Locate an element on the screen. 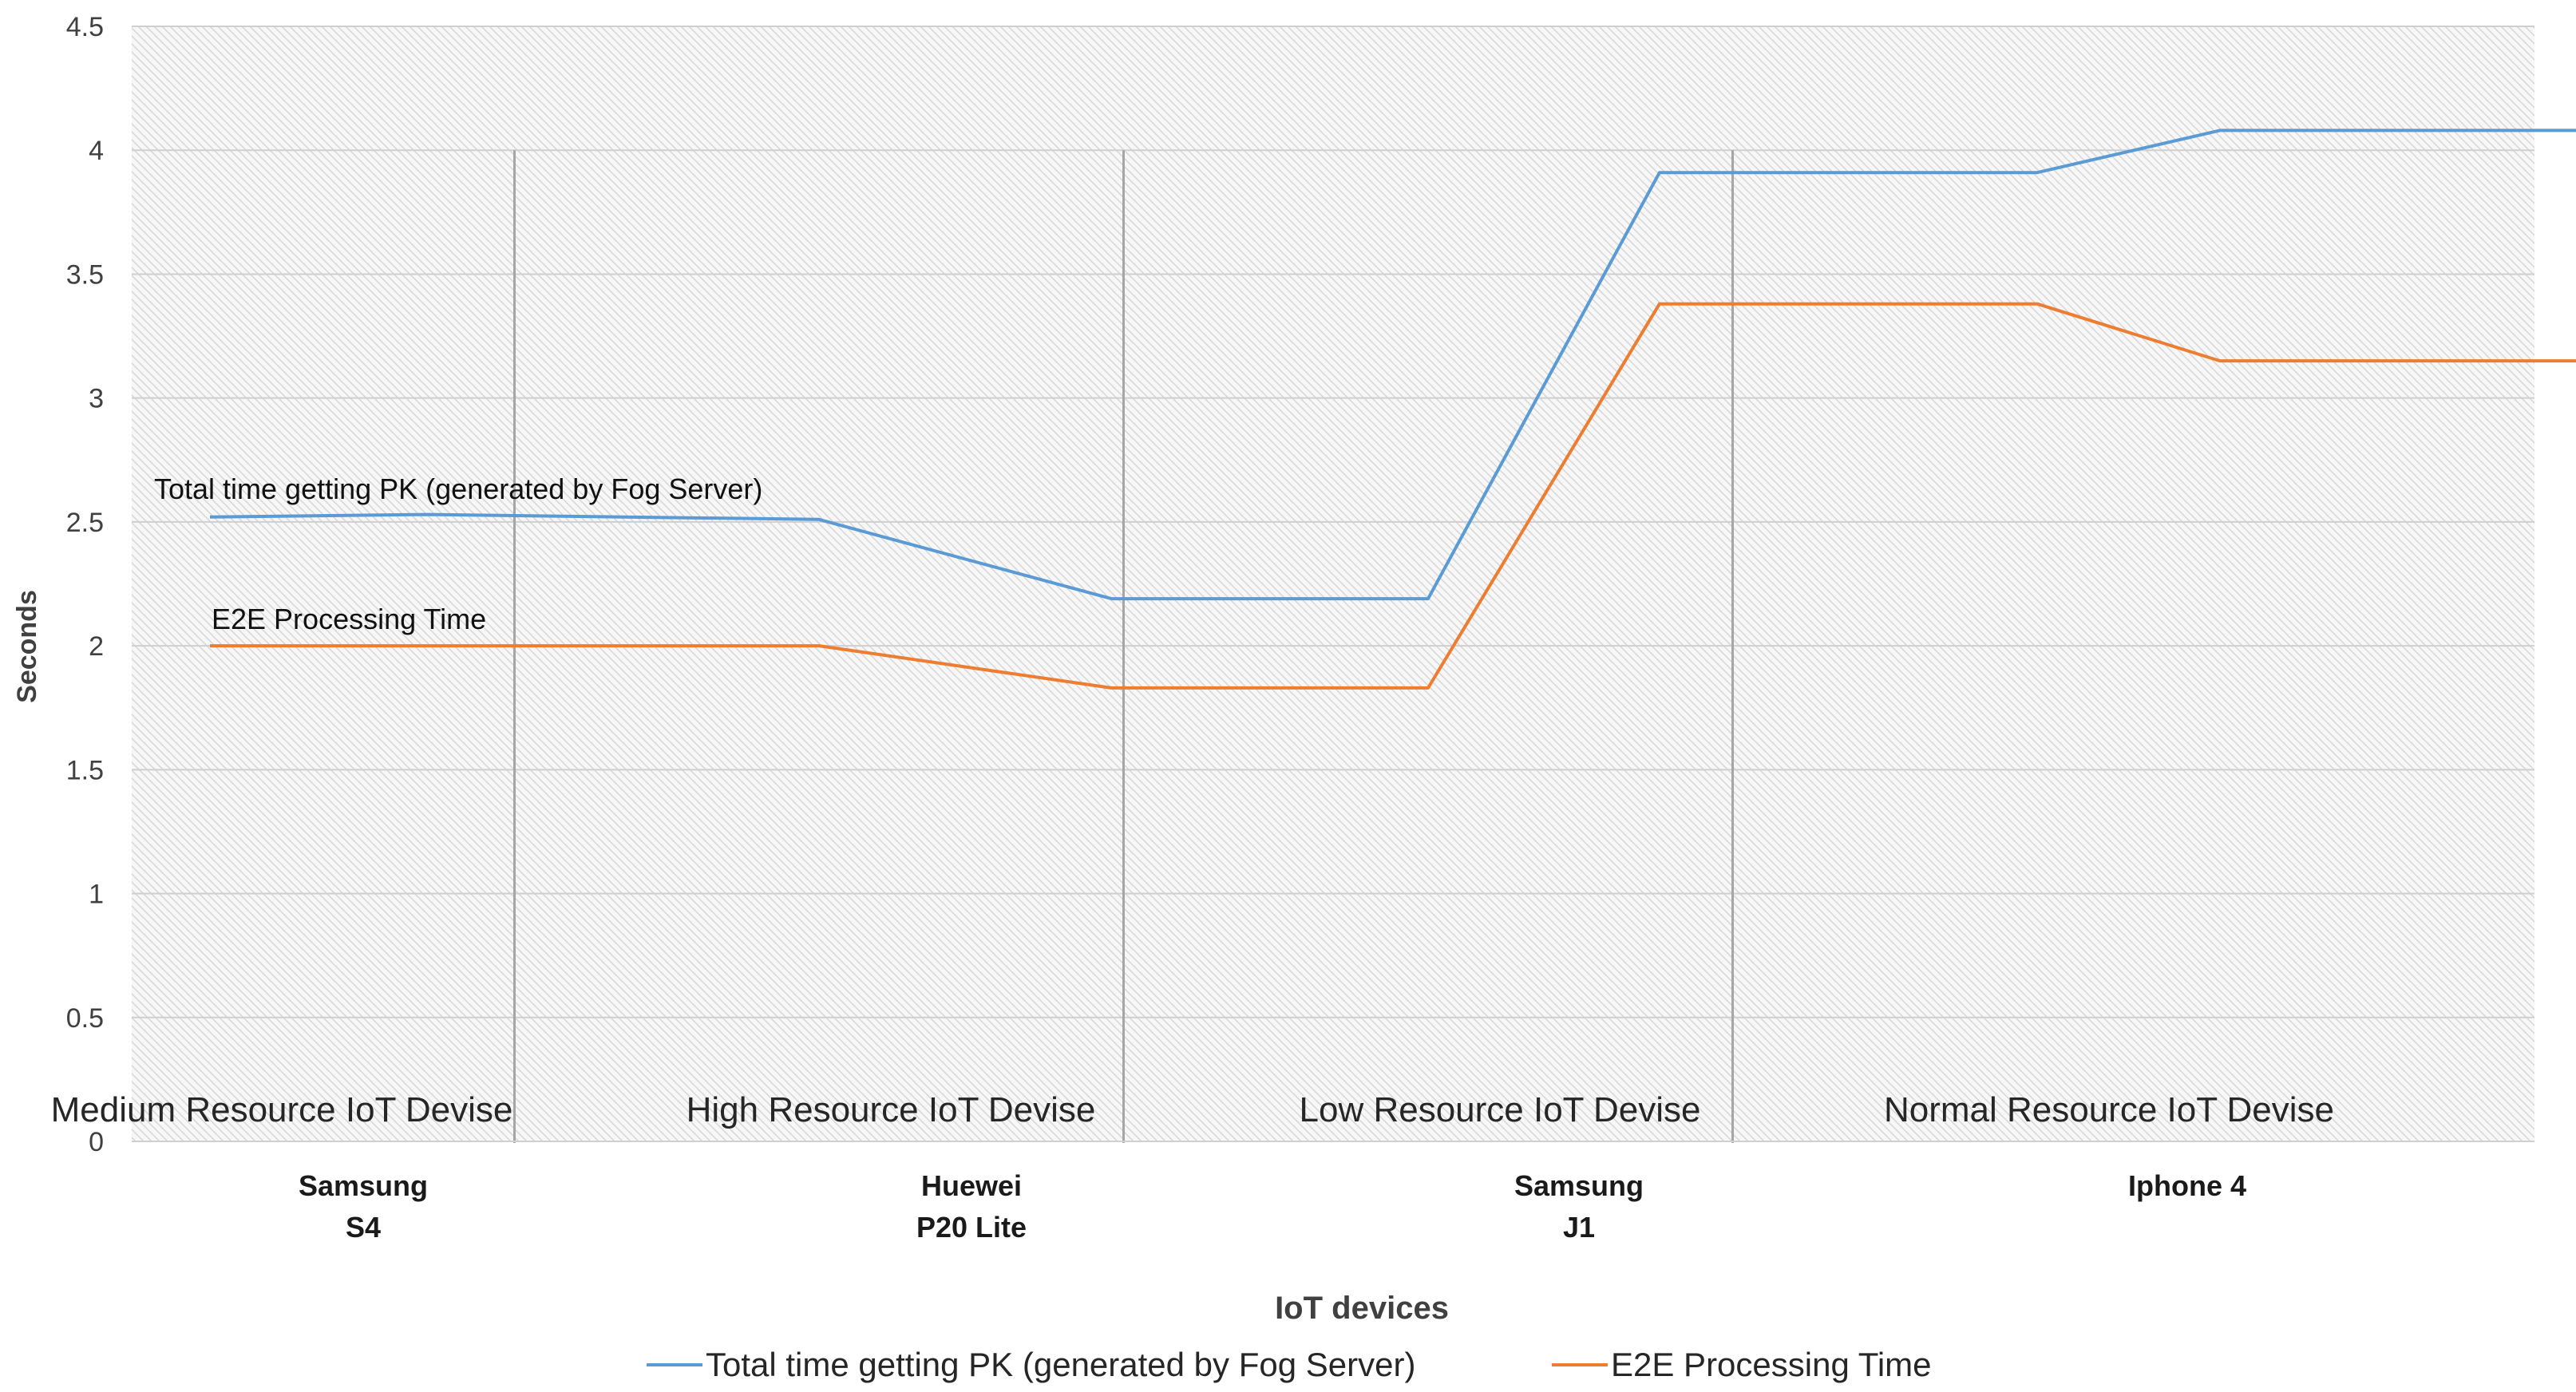 The height and width of the screenshot is (1392, 2576). y-axis-label: Seconds is located at coordinates (27, 646).